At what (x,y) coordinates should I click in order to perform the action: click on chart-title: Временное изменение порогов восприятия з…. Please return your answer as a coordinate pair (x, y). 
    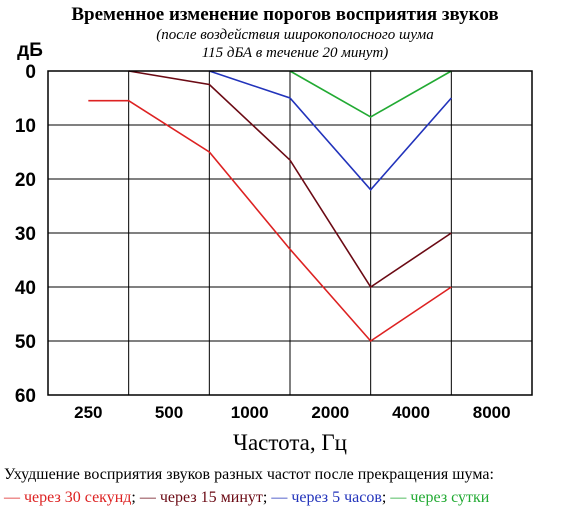
    Looking at the image, I should click on (284, 14).